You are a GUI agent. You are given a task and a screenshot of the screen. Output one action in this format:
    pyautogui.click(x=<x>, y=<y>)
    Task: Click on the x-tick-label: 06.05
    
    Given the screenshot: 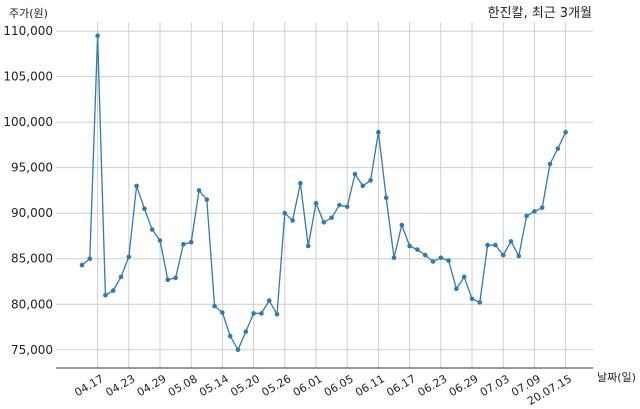 What is the action you would take?
    pyautogui.click(x=339, y=385)
    